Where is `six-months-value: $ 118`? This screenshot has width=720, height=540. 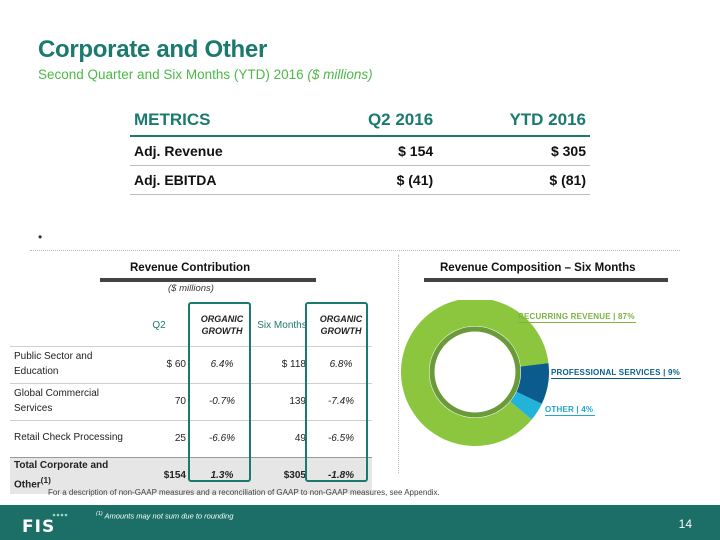
six-months-value: $ 118 is located at coordinates (282, 364).